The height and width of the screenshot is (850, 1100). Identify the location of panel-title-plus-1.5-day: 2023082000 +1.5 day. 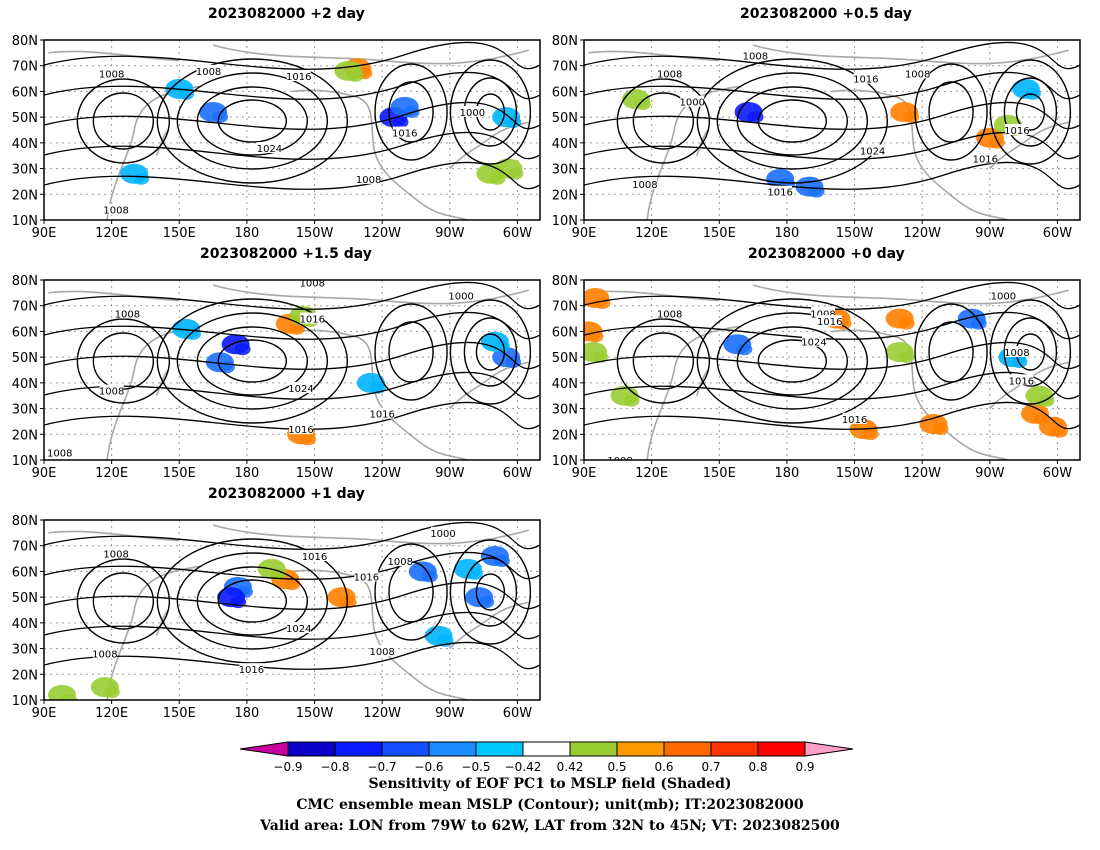
(286, 254).